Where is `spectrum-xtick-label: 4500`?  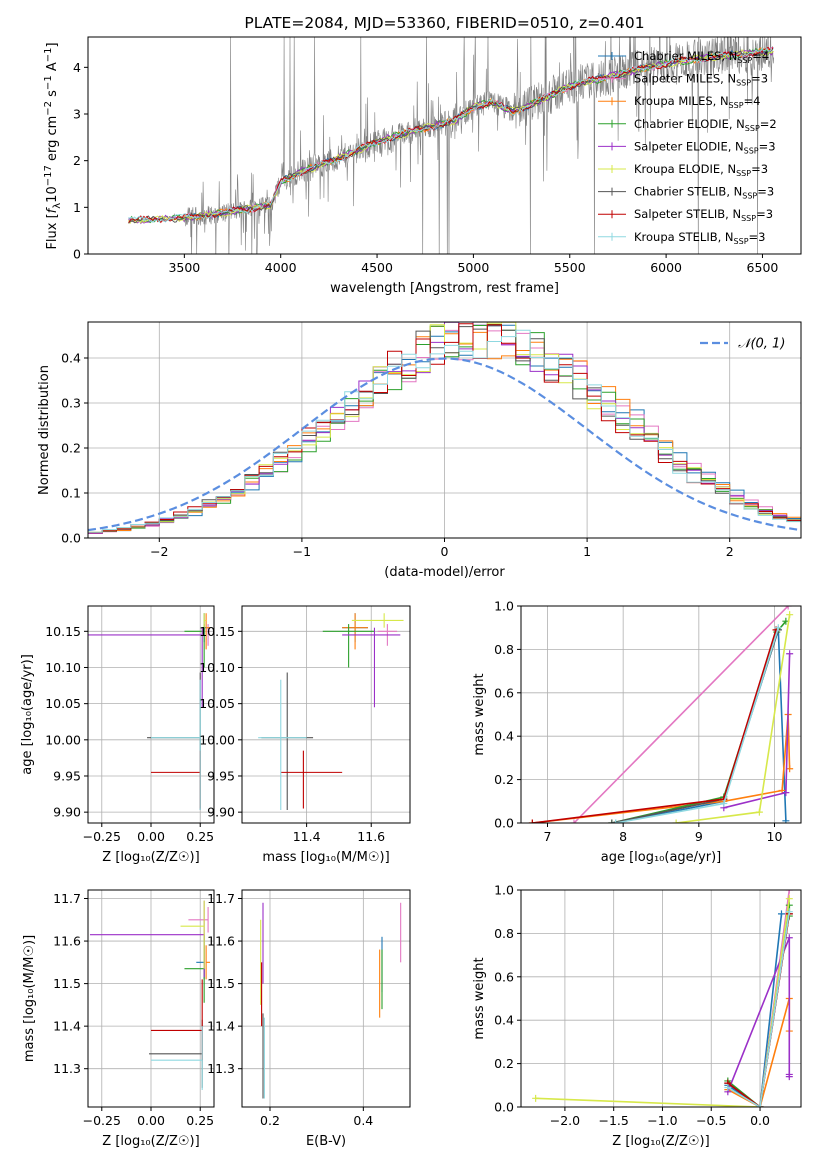
spectrum-xtick-label: 4500 is located at coordinates (377, 267).